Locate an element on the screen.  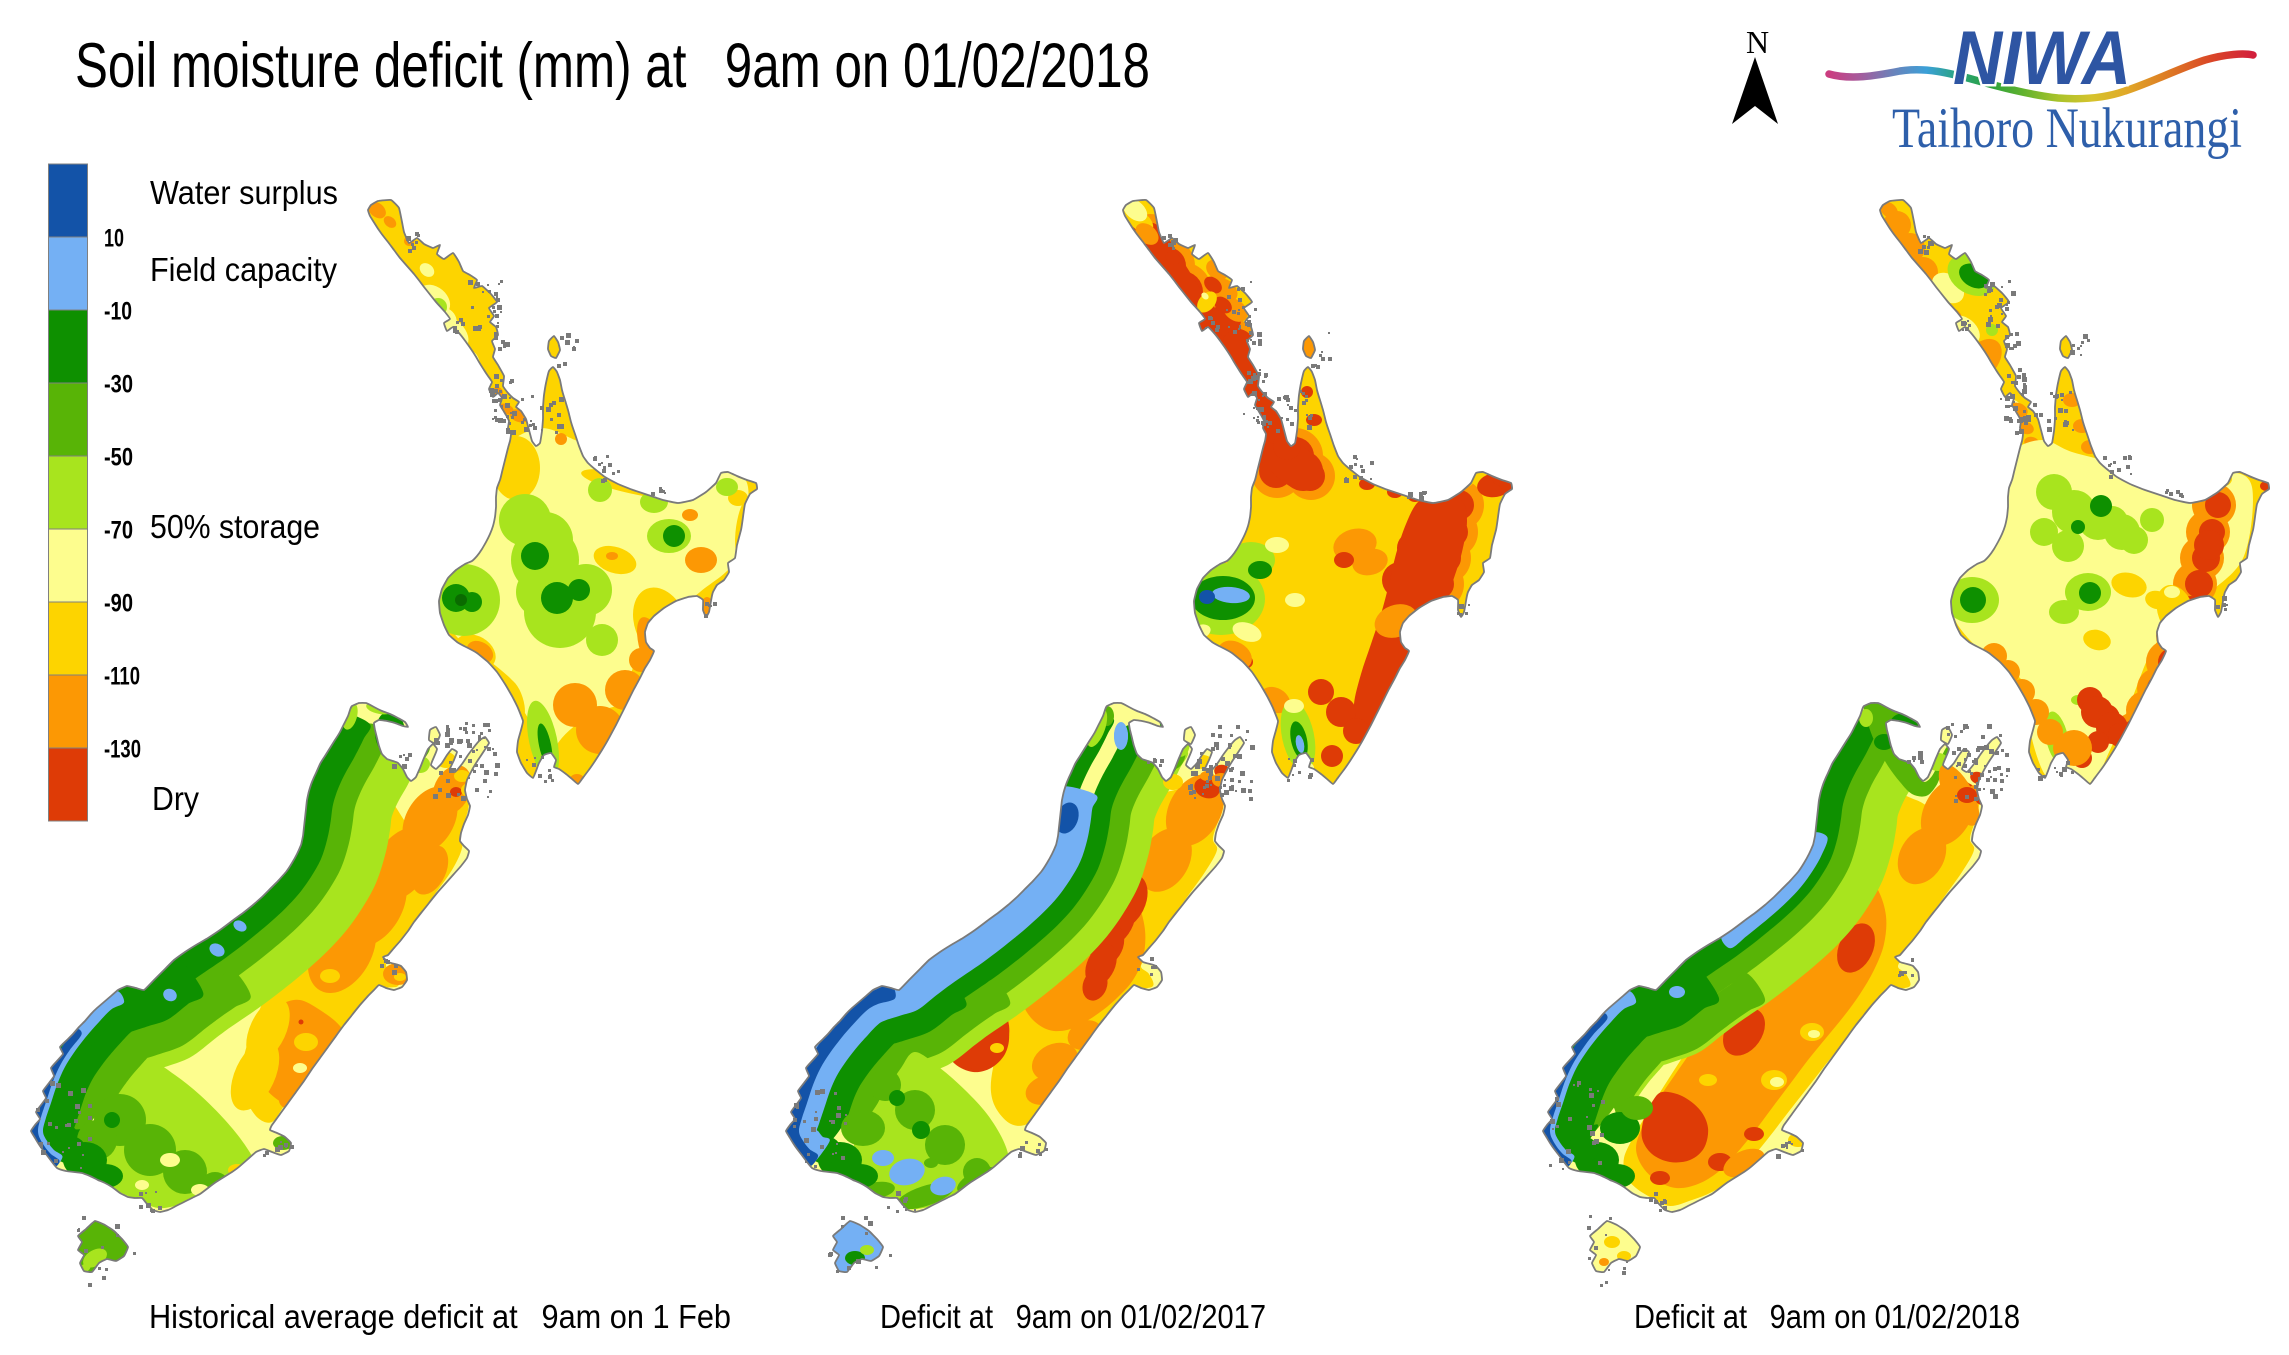
svg-text: Dry is located at coordinates (175, 798).